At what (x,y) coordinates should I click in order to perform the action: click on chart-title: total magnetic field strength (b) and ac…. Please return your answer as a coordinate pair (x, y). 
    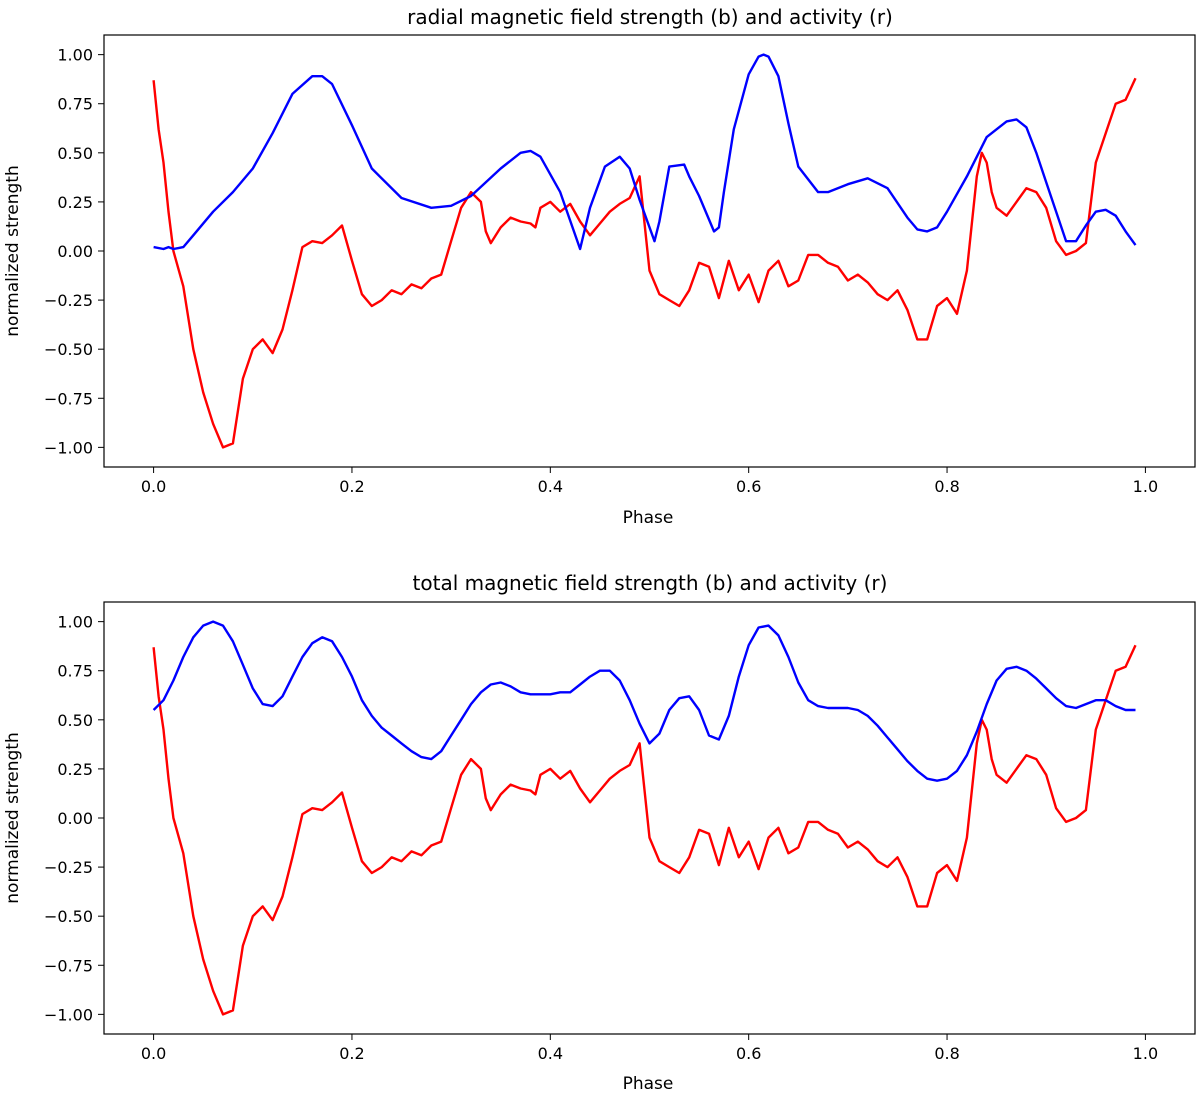
    Looking at the image, I should click on (650, 583).